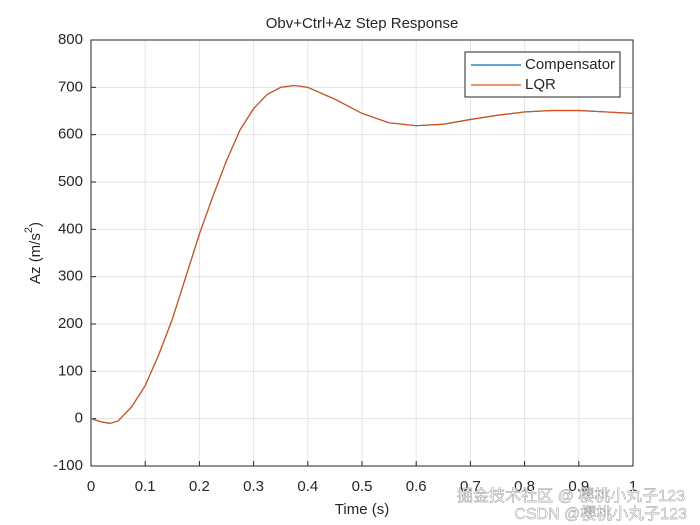 The image size is (700, 525). What do you see at coordinates (145, 486) in the screenshot?
I see `x-tick-label: 0.1` at bounding box center [145, 486].